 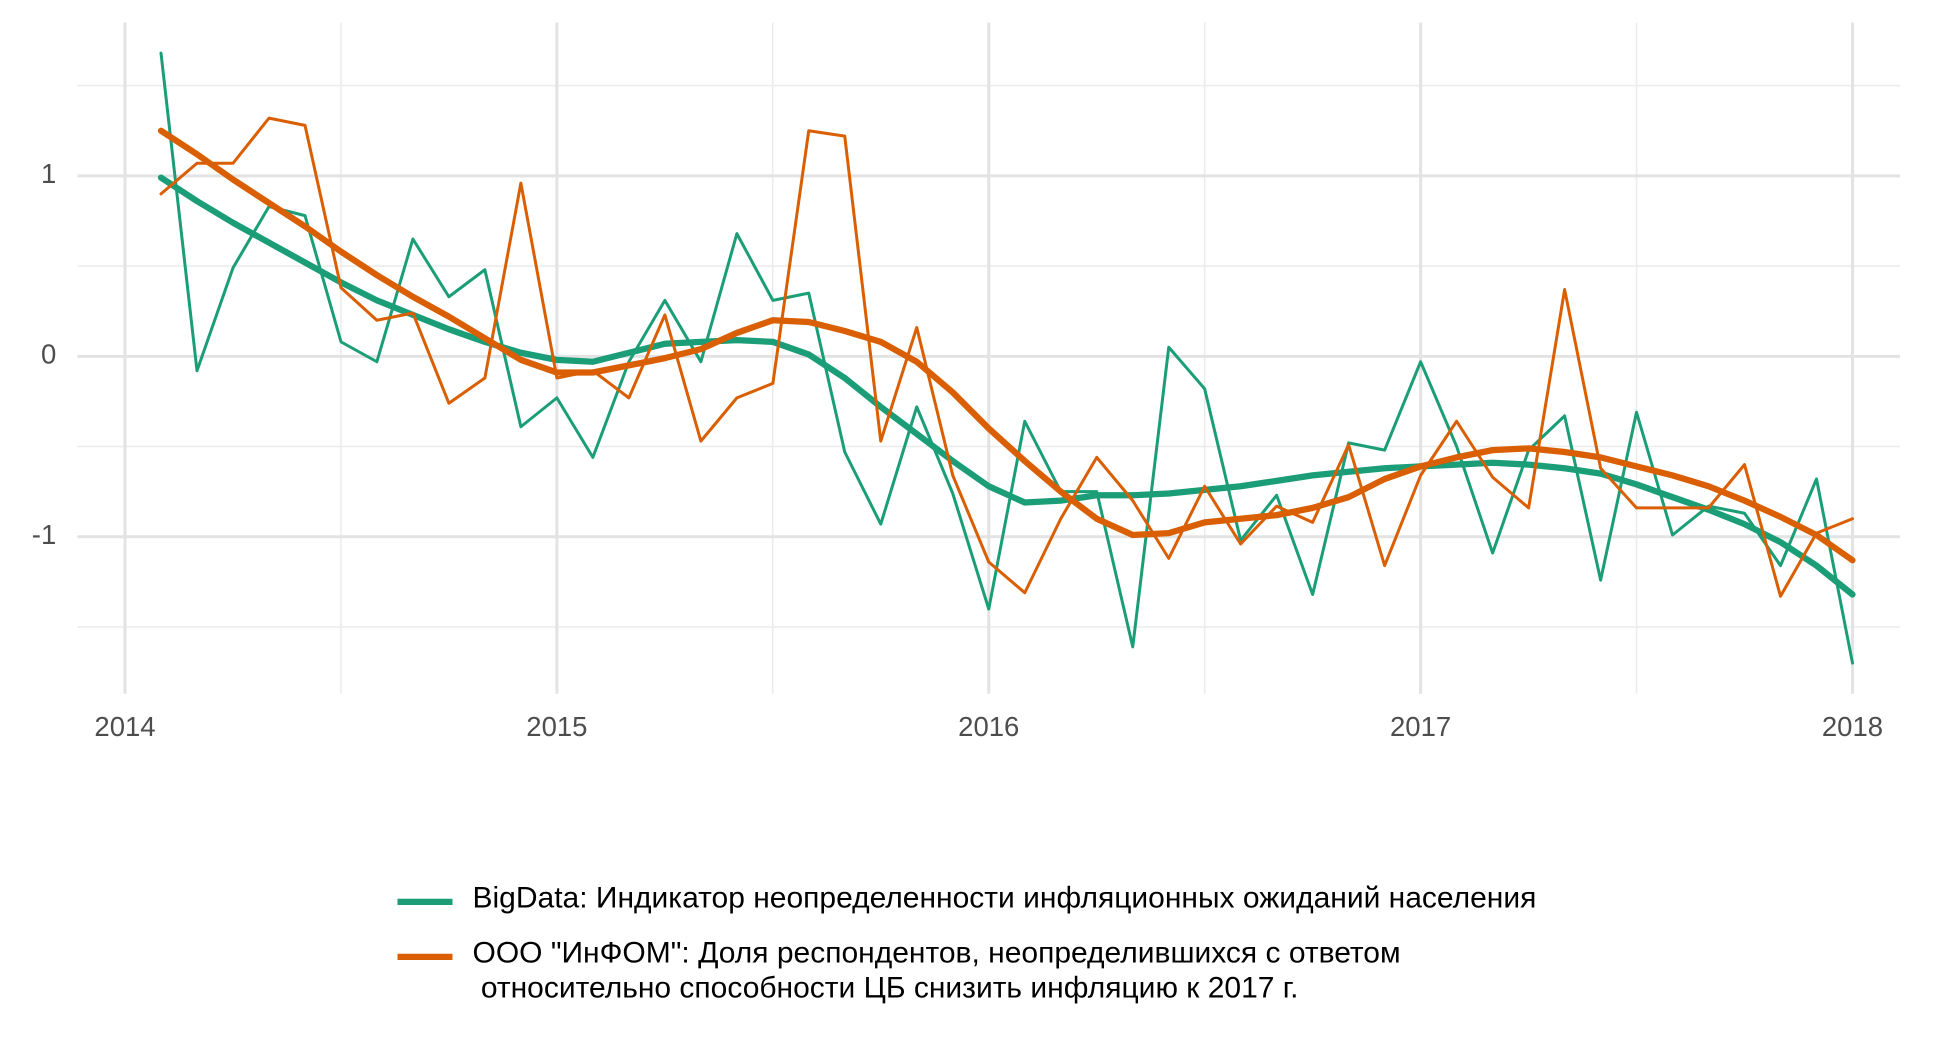 What do you see at coordinates (556, 726) in the screenshot?
I see `x-tick-label: 2015` at bounding box center [556, 726].